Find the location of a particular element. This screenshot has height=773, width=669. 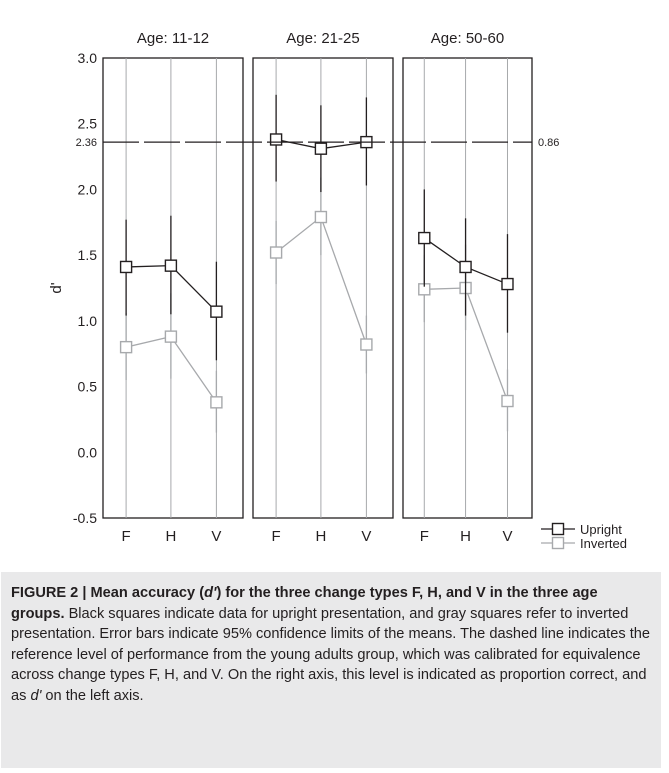

legend-label: Inverted is located at coordinates (603, 543).